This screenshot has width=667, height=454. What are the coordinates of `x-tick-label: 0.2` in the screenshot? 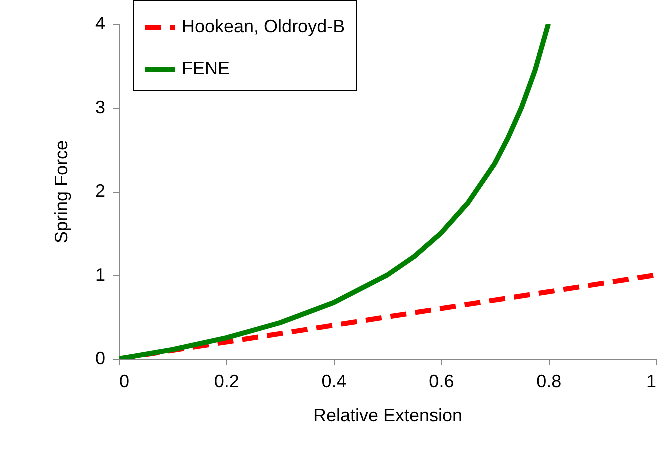 It's located at (227, 382).